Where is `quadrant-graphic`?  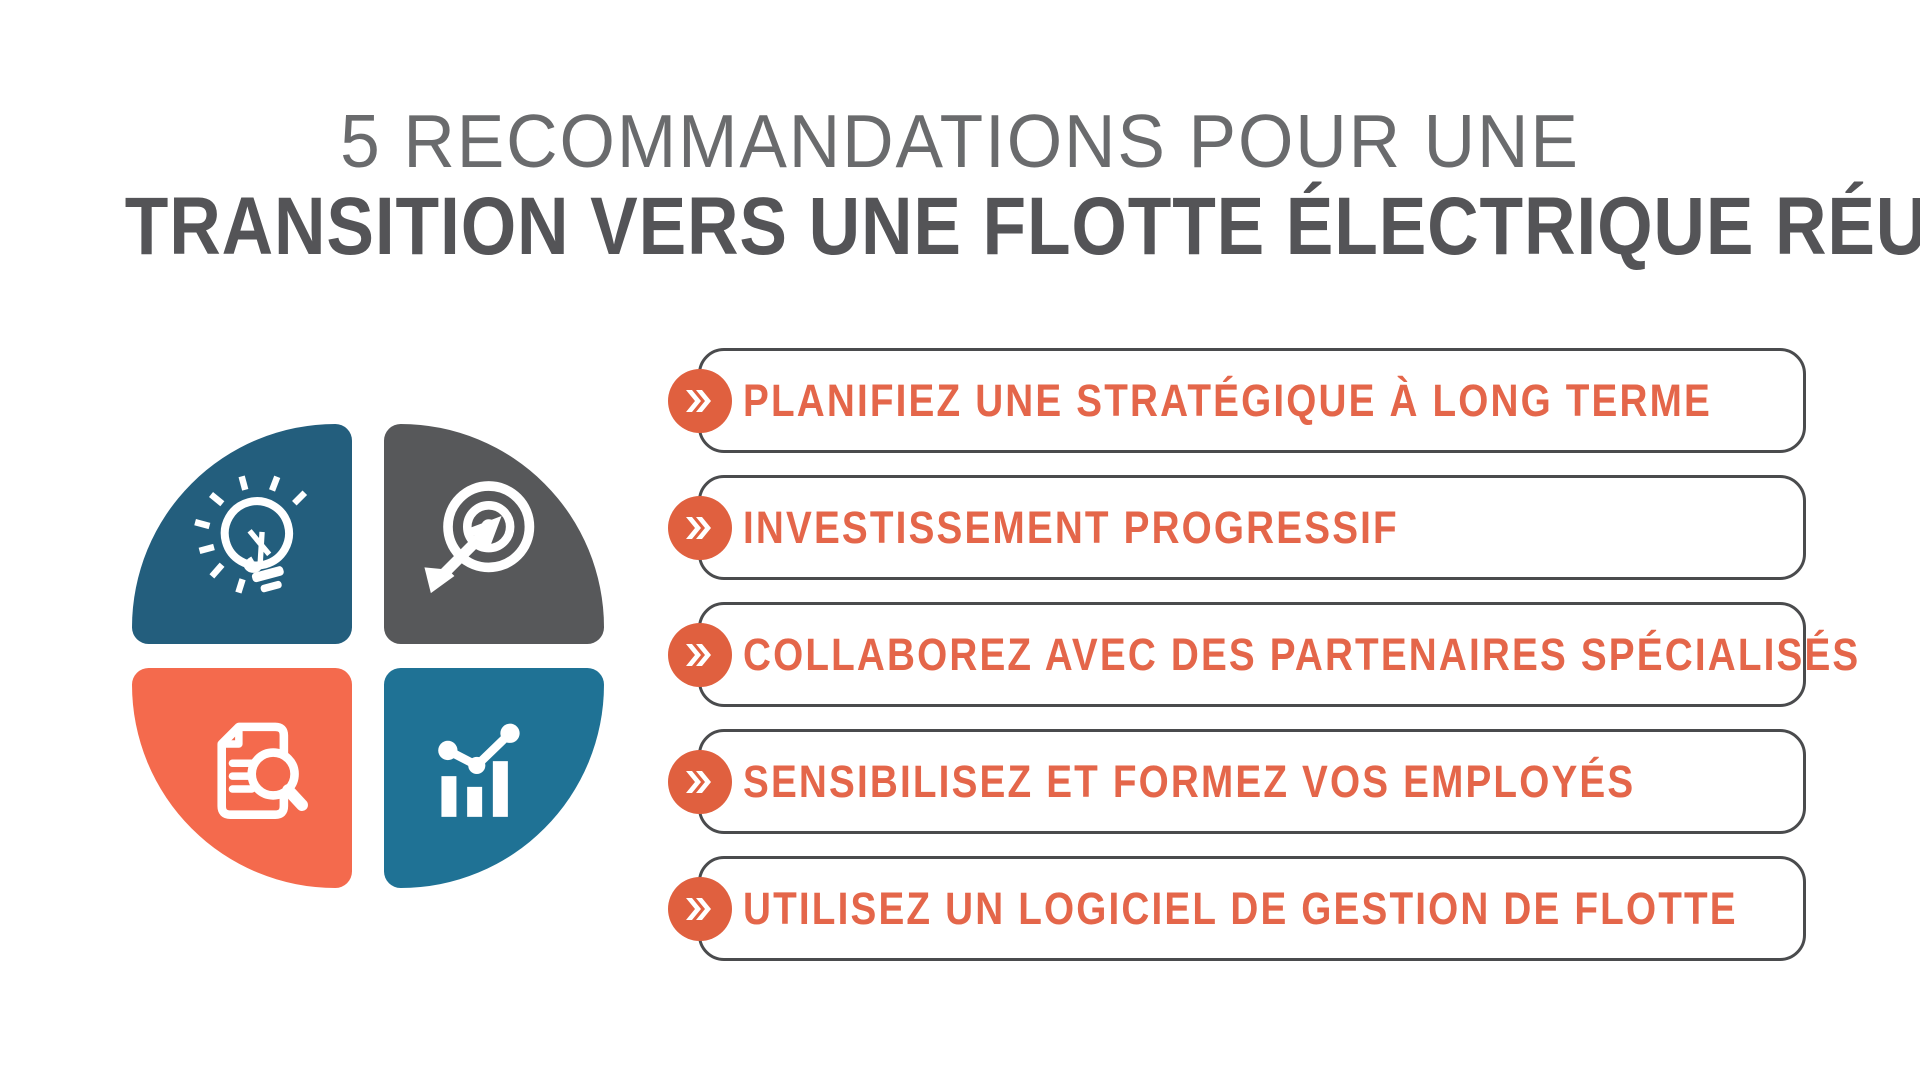 quadrant-graphic is located at coordinates (368, 656).